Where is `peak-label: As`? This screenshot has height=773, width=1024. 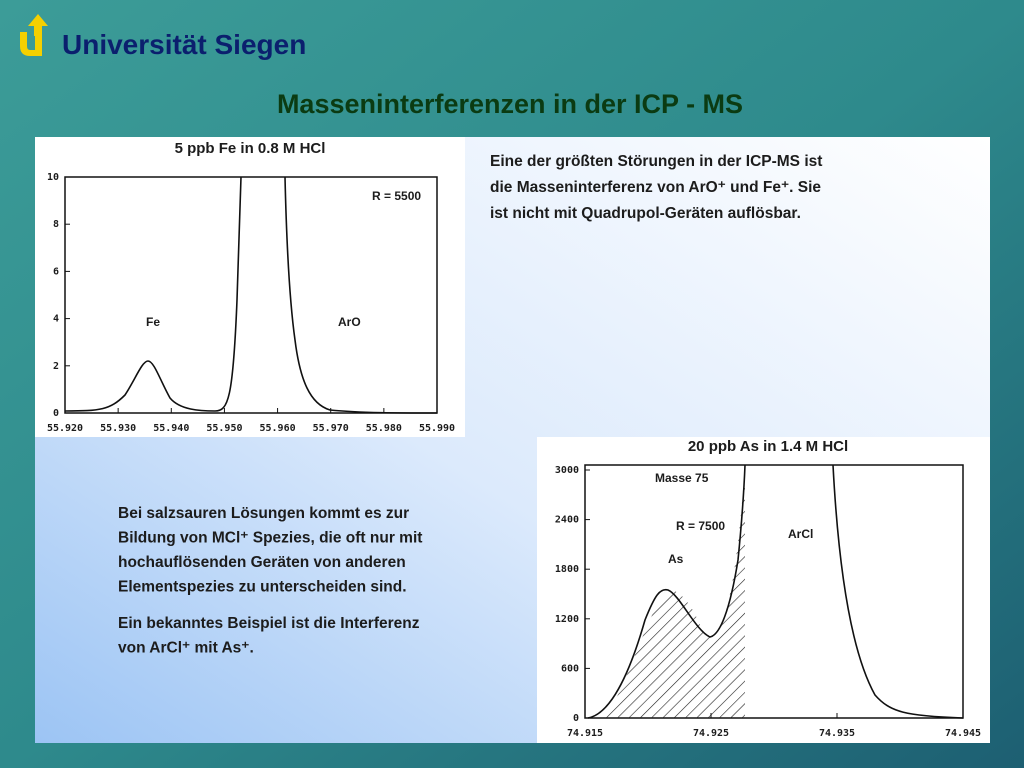
peak-label: As is located at coordinates (676, 559).